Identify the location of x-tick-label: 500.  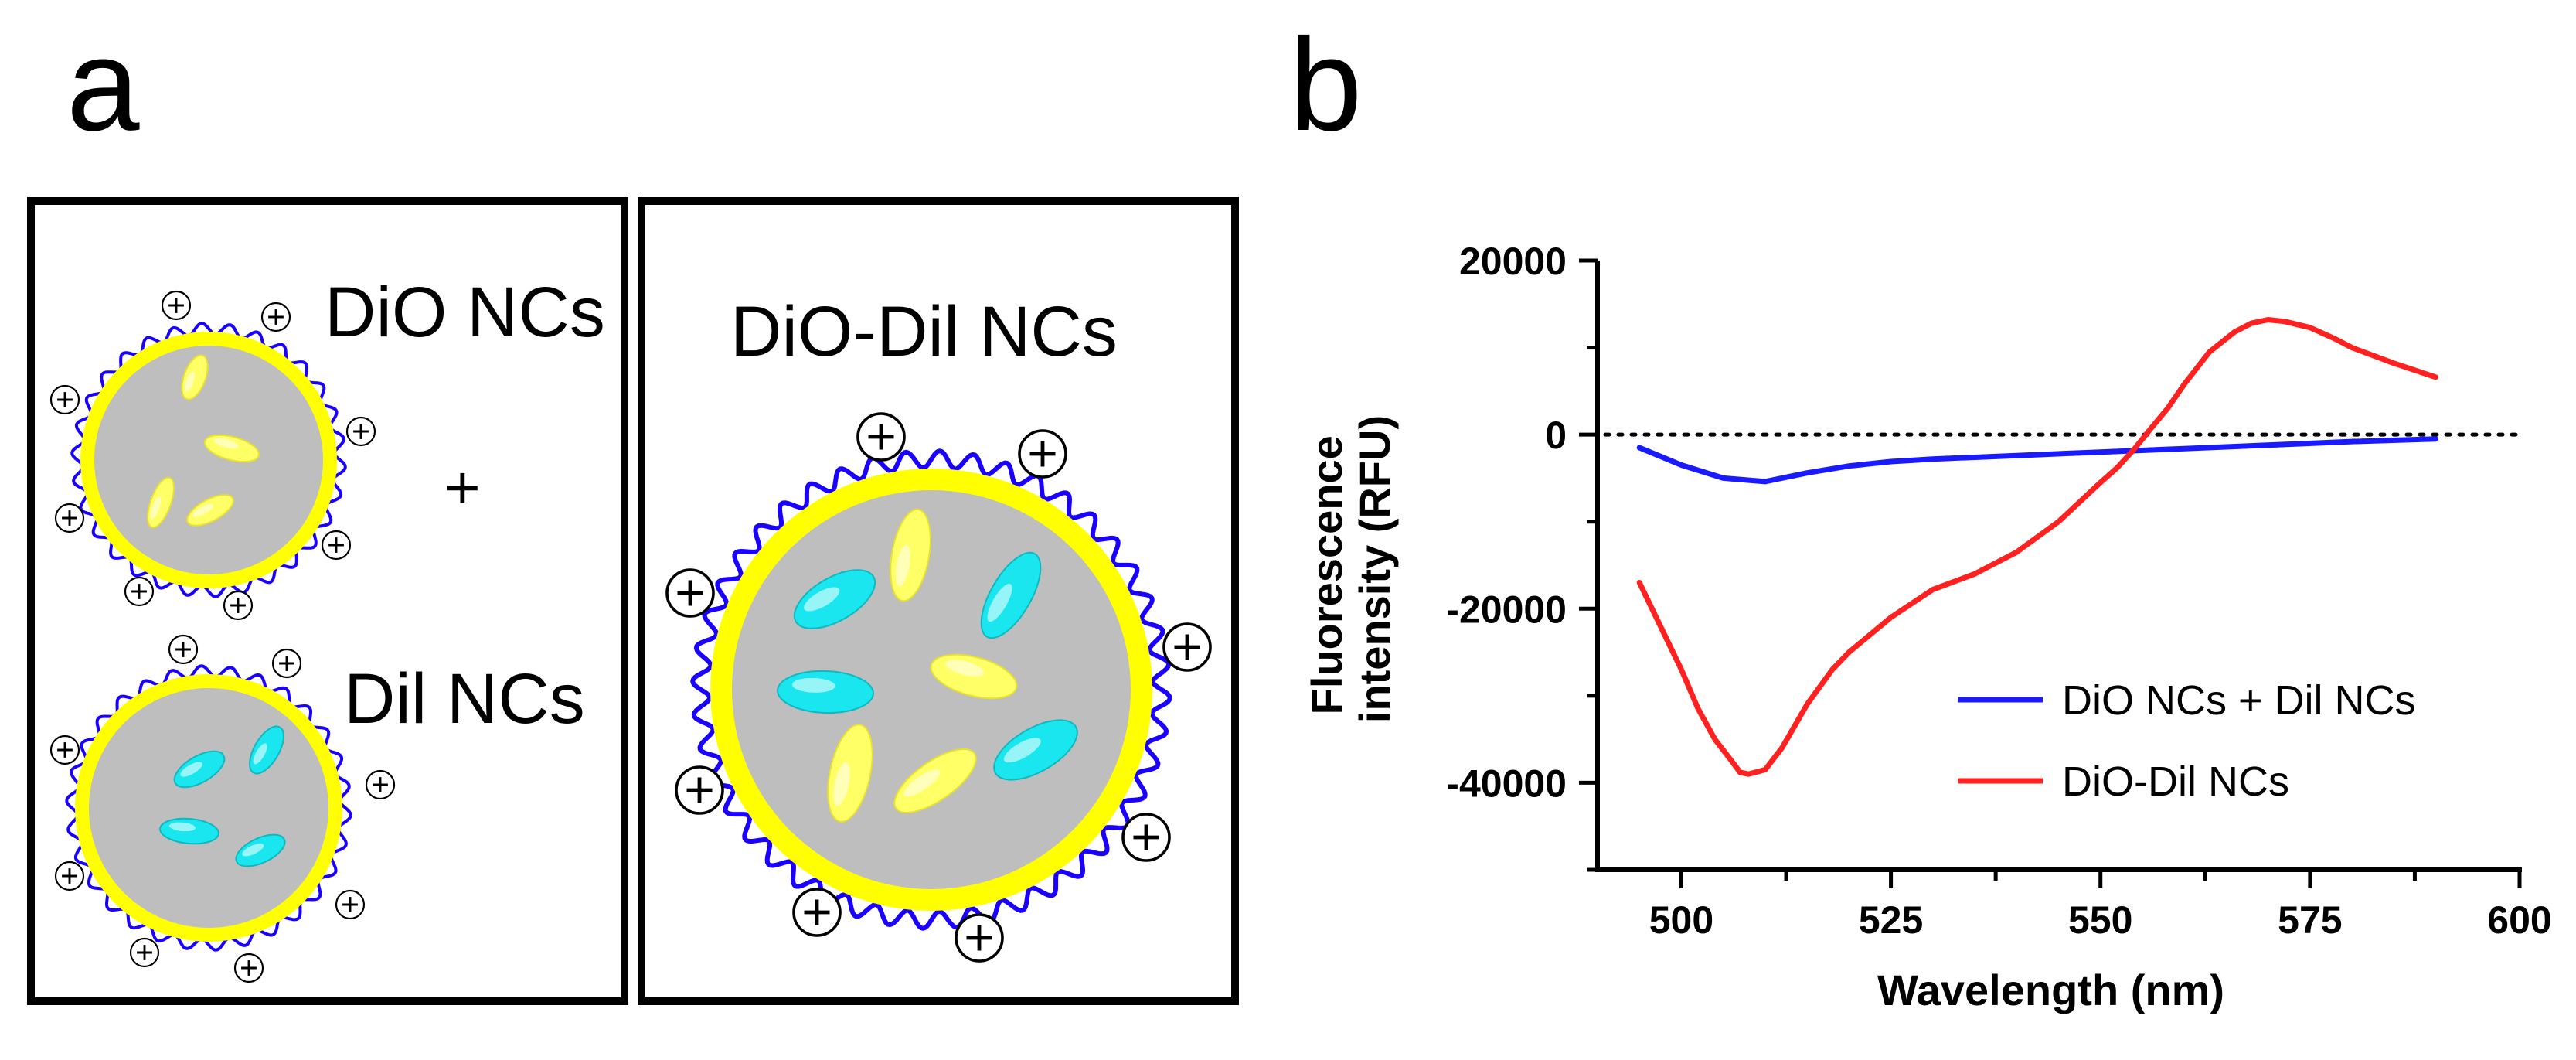
(1681, 920).